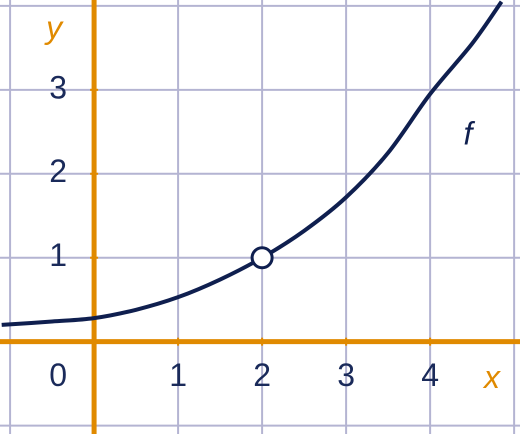  Describe the element at coordinates (54, 27) in the screenshot. I see `y-axis-label: y` at that location.